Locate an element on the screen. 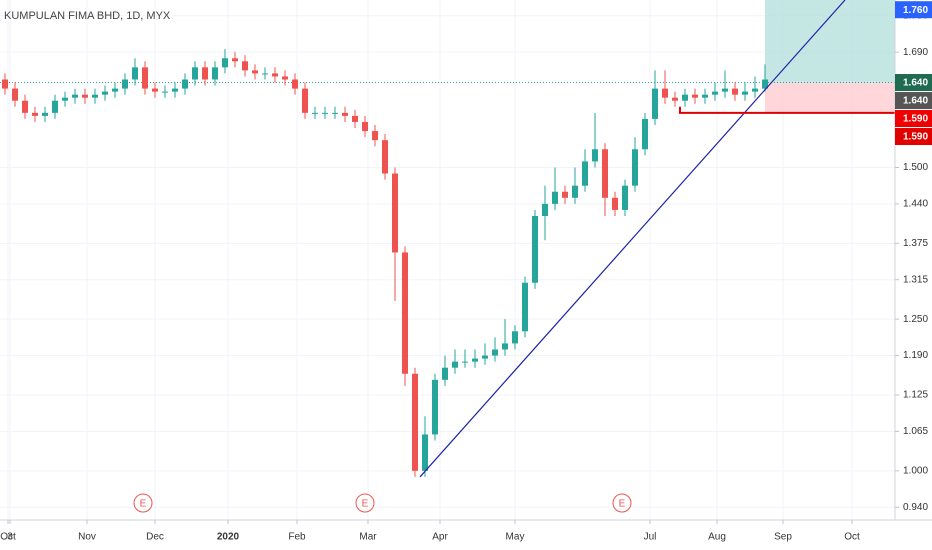 This screenshot has height=550, width=932. x-tick-label: May is located at coordinates (515, 537).